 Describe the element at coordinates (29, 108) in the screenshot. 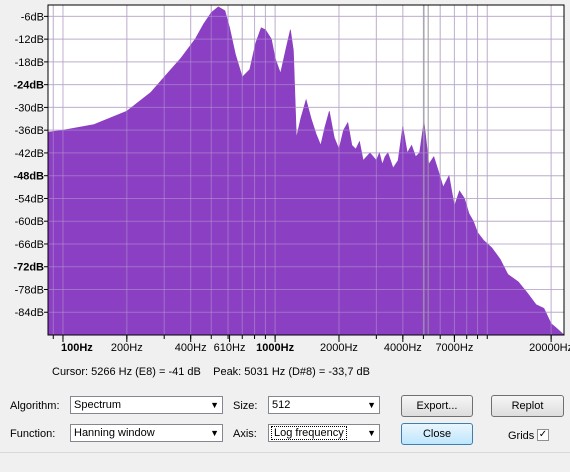

I see `y-tick-label: -30dB` at that location.